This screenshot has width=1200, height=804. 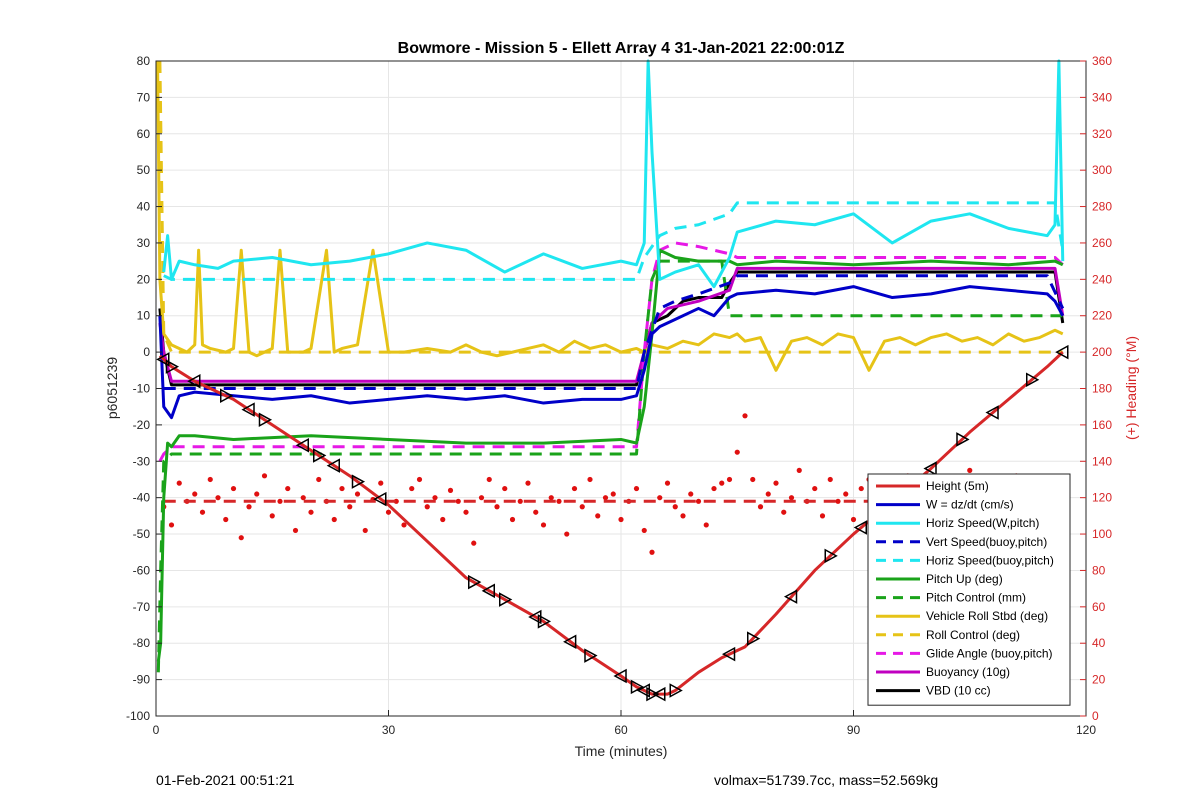 I want to click on legend-label-pitch-up-deg: Pitch Up (deg), so click(x=964, y=579).